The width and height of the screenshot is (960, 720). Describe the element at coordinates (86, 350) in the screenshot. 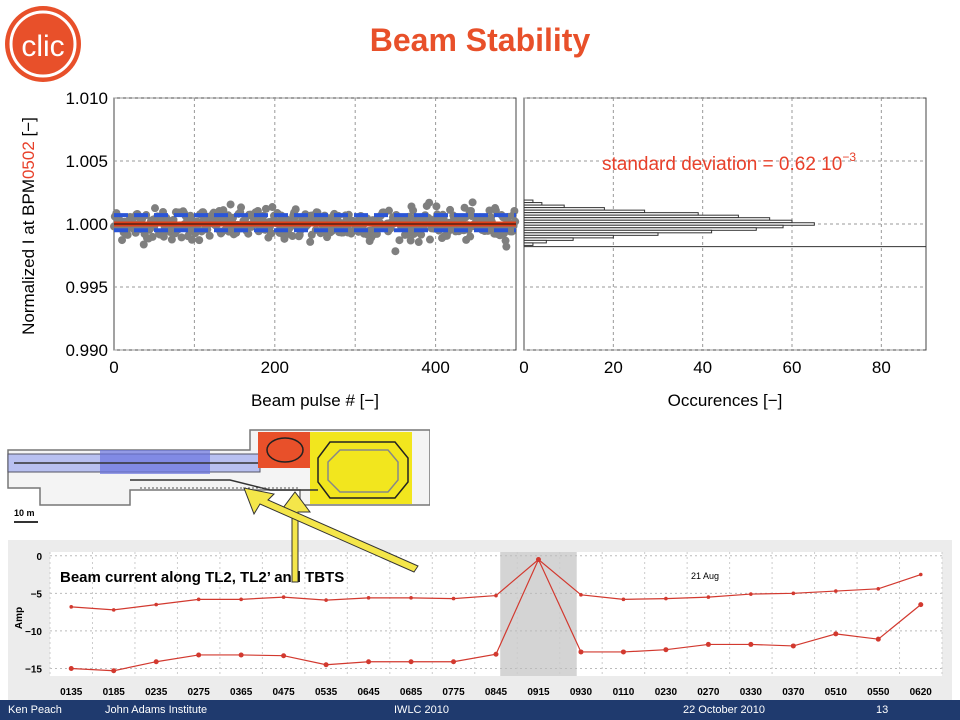

I see `scatter-y-tick: 0.990` at that location.